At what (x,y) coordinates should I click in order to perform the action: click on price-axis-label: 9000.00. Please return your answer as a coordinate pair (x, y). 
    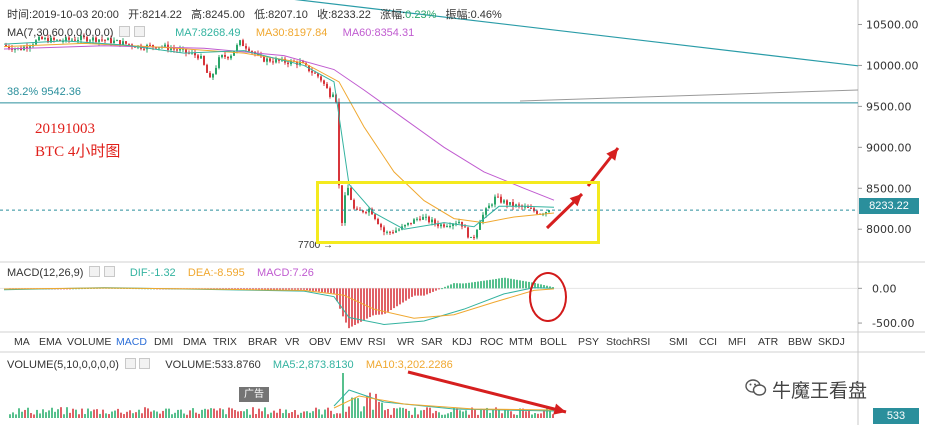
    Looking at the image, I should click on (889, 147).